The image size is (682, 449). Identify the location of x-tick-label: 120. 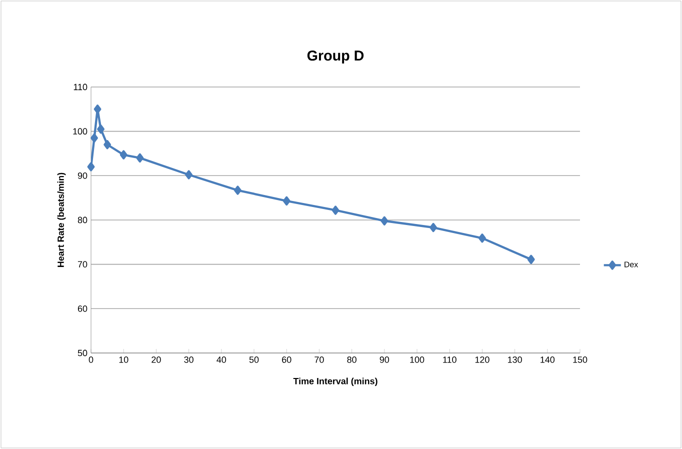
(482, 359).